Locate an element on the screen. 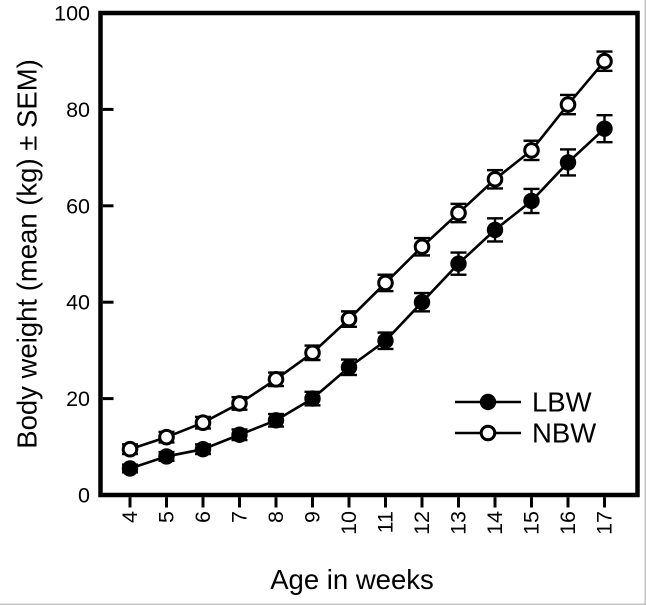  x-tick-label: 13 is located at coordinates (459, 523).